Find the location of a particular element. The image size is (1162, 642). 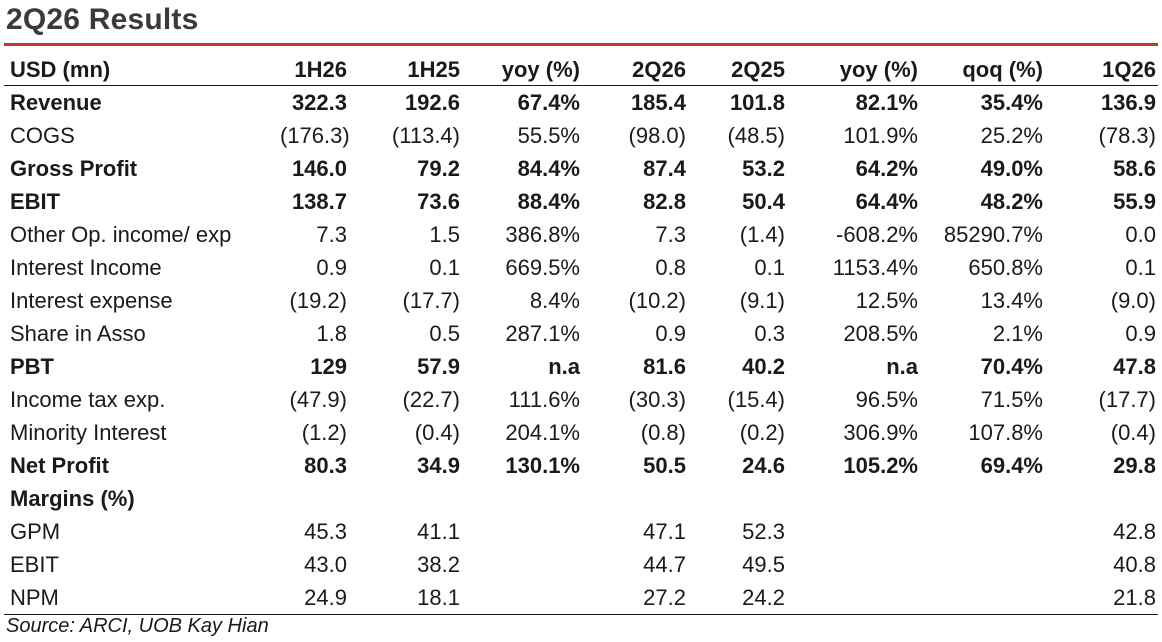

table-cell: 27.2 is located at coordinates (635, 598).